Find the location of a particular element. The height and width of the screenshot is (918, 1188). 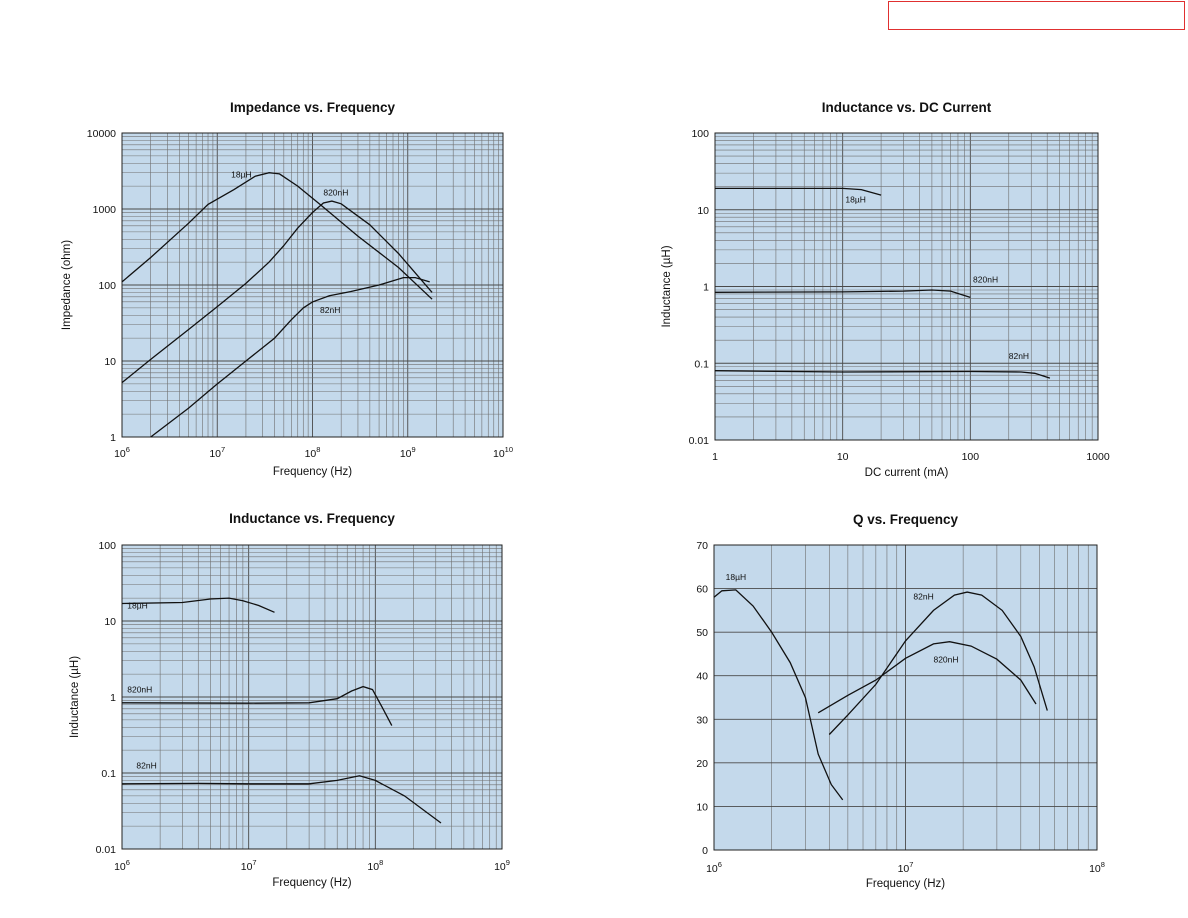

x-tick-label: 10¹⁰ is located at coordinates (503, 452).